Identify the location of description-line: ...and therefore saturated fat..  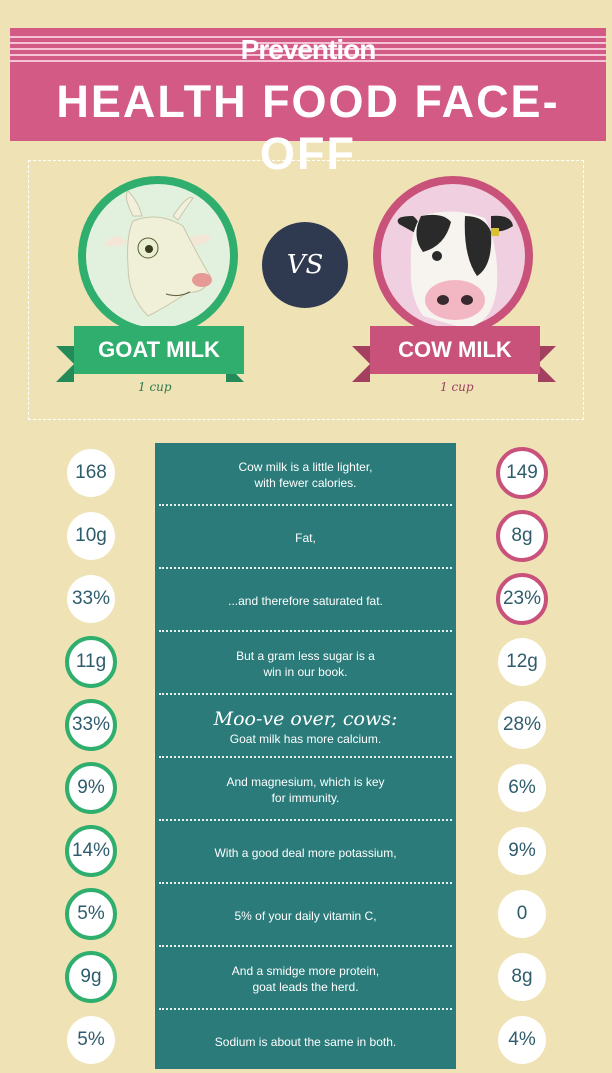
(305, 600).